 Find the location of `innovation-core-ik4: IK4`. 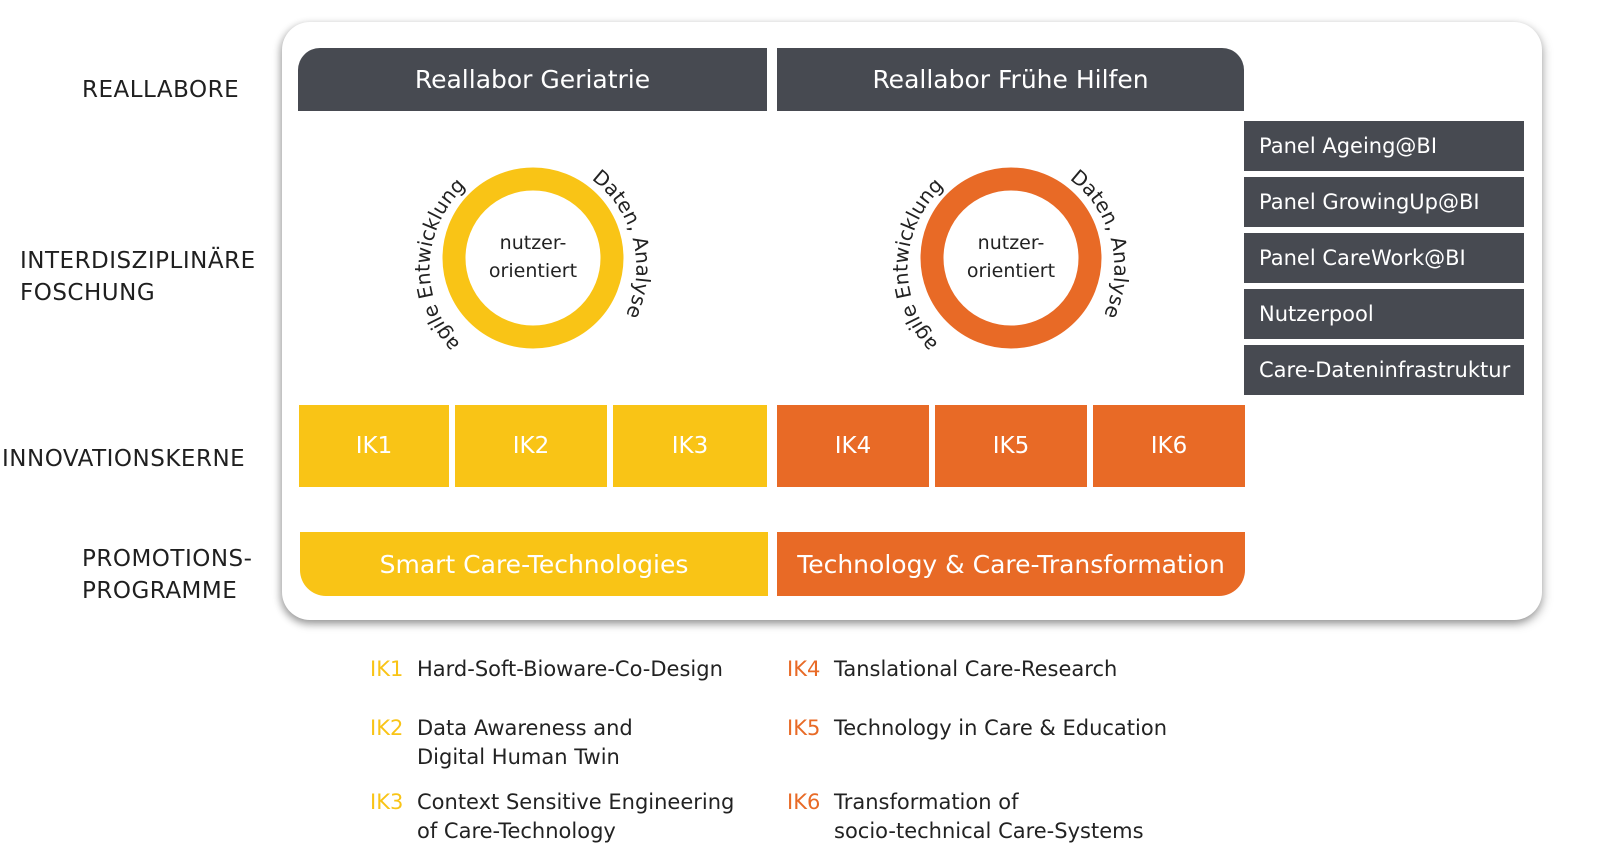

innovation-core-ik4: IK4 is located at coordinates (853, 446).